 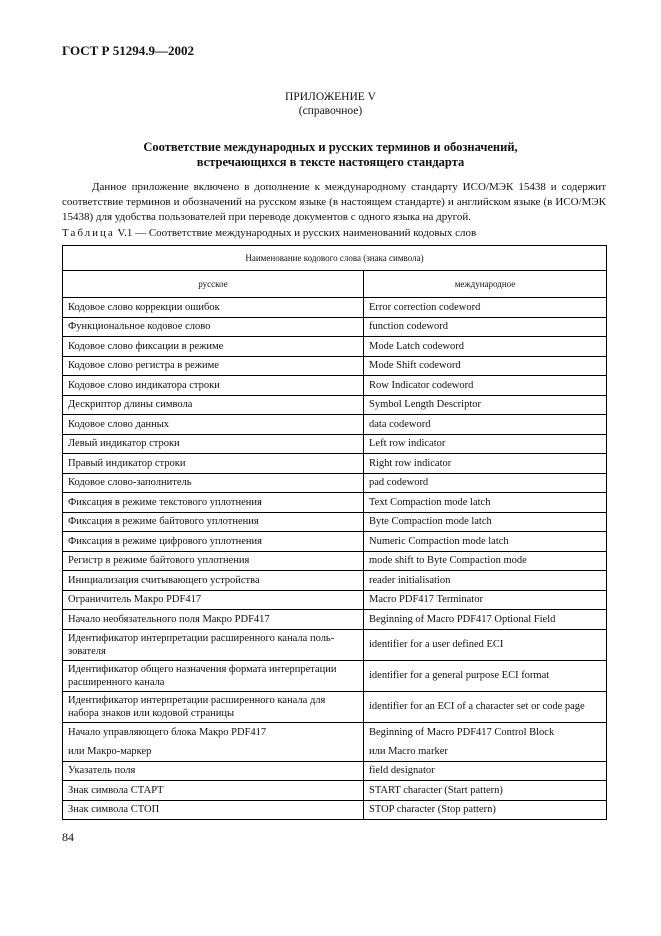 What do you see at coordinates (213, 463) in the screenshot?
I see `term-ru: Правый индикатор строки` at bounding box center [213, 463].